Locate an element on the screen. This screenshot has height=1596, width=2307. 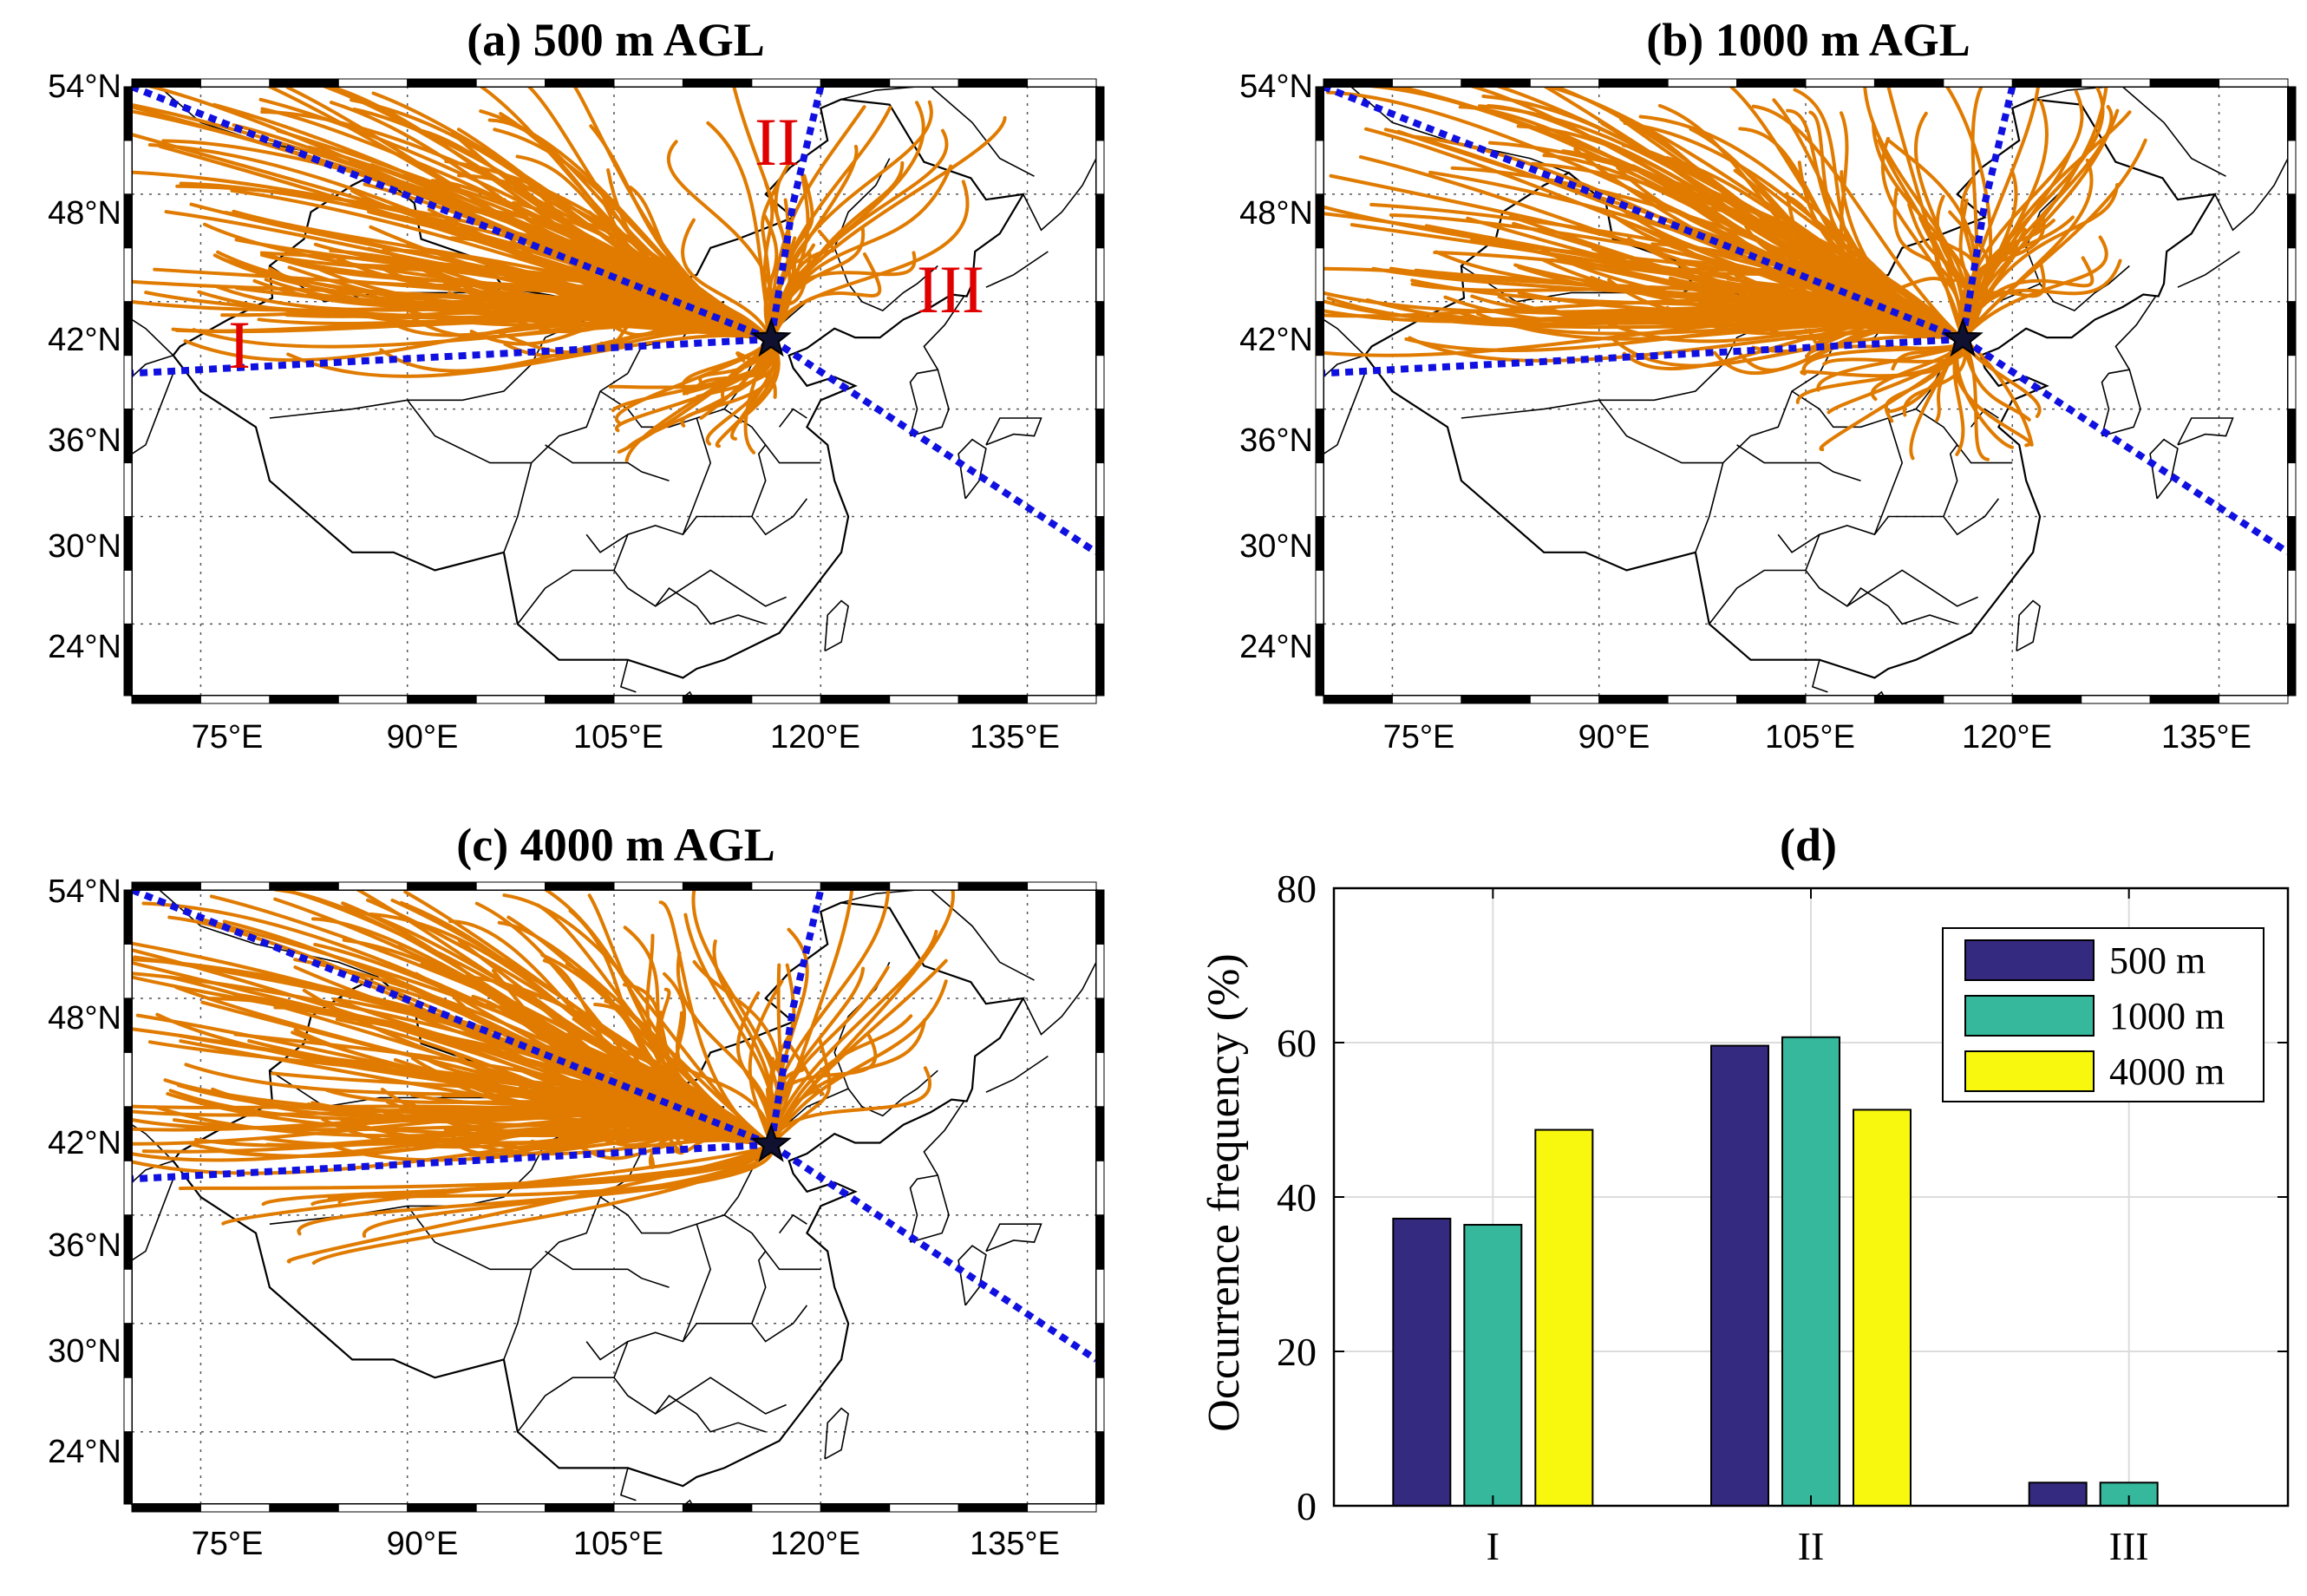
chart-y-tick-label: 40 is located at coordinates (1297, 1197).